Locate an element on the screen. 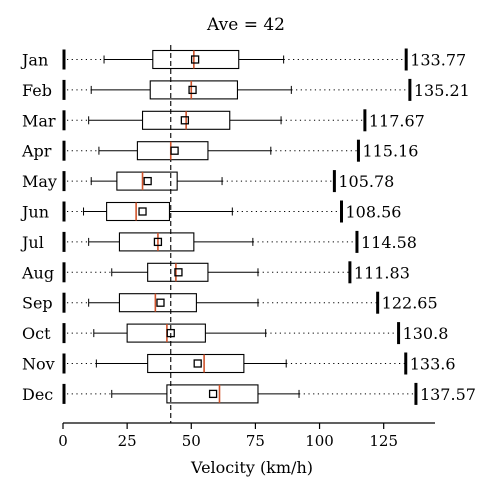  max-value-label-nov: 133.6 is located at coordinates (433, 364).